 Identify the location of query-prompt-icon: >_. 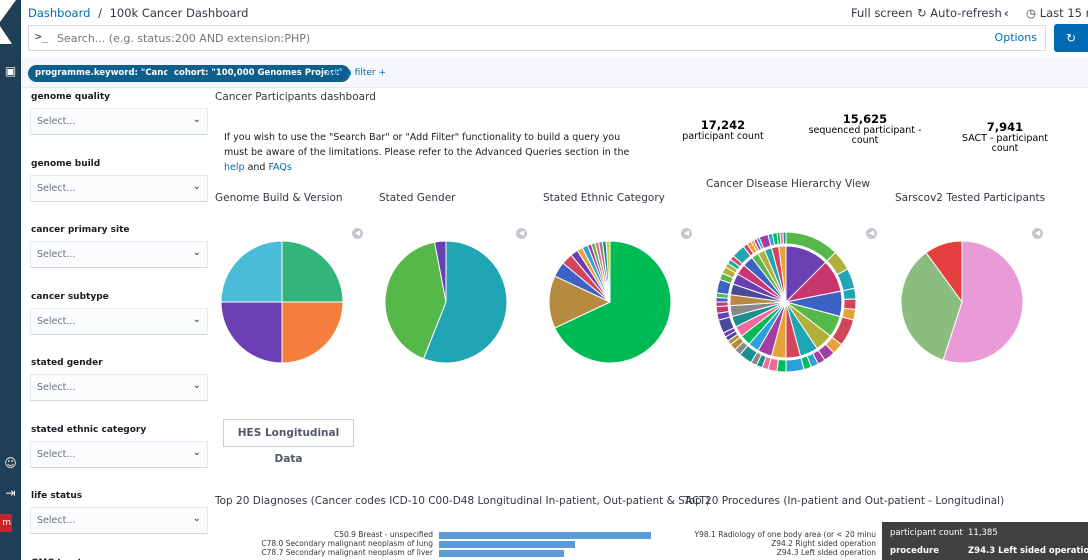
(42, 36).